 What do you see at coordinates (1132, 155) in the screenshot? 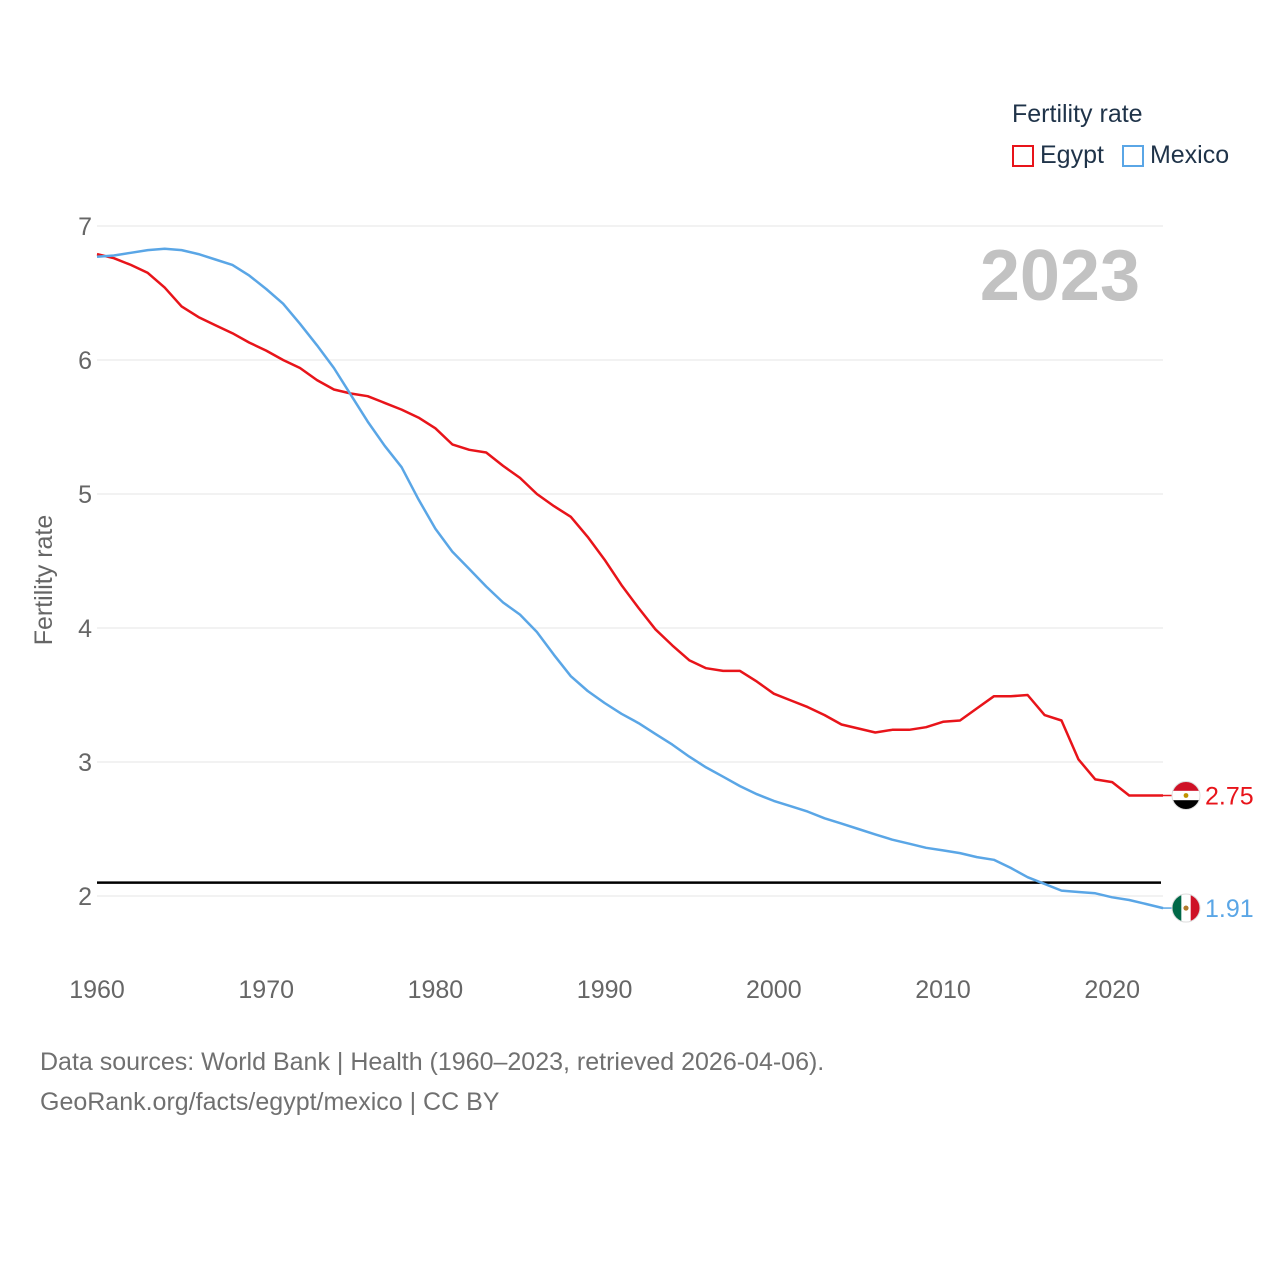
I see `legend-swatch-mexico` at bounding box center [1132, 155].